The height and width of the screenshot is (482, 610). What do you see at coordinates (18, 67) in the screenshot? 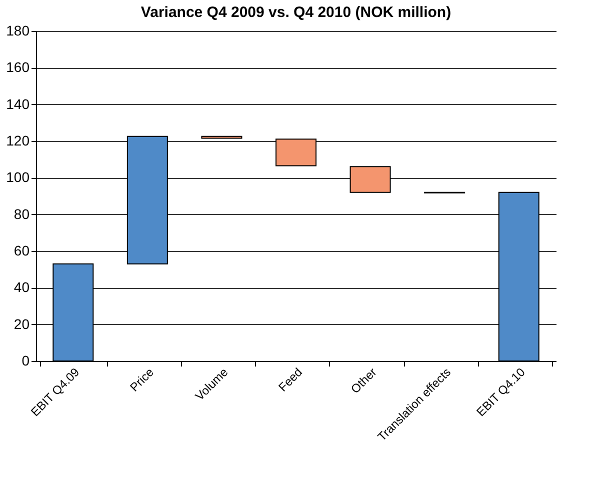
I see `y-tick-label: 160` at bounding box center [18, 67].